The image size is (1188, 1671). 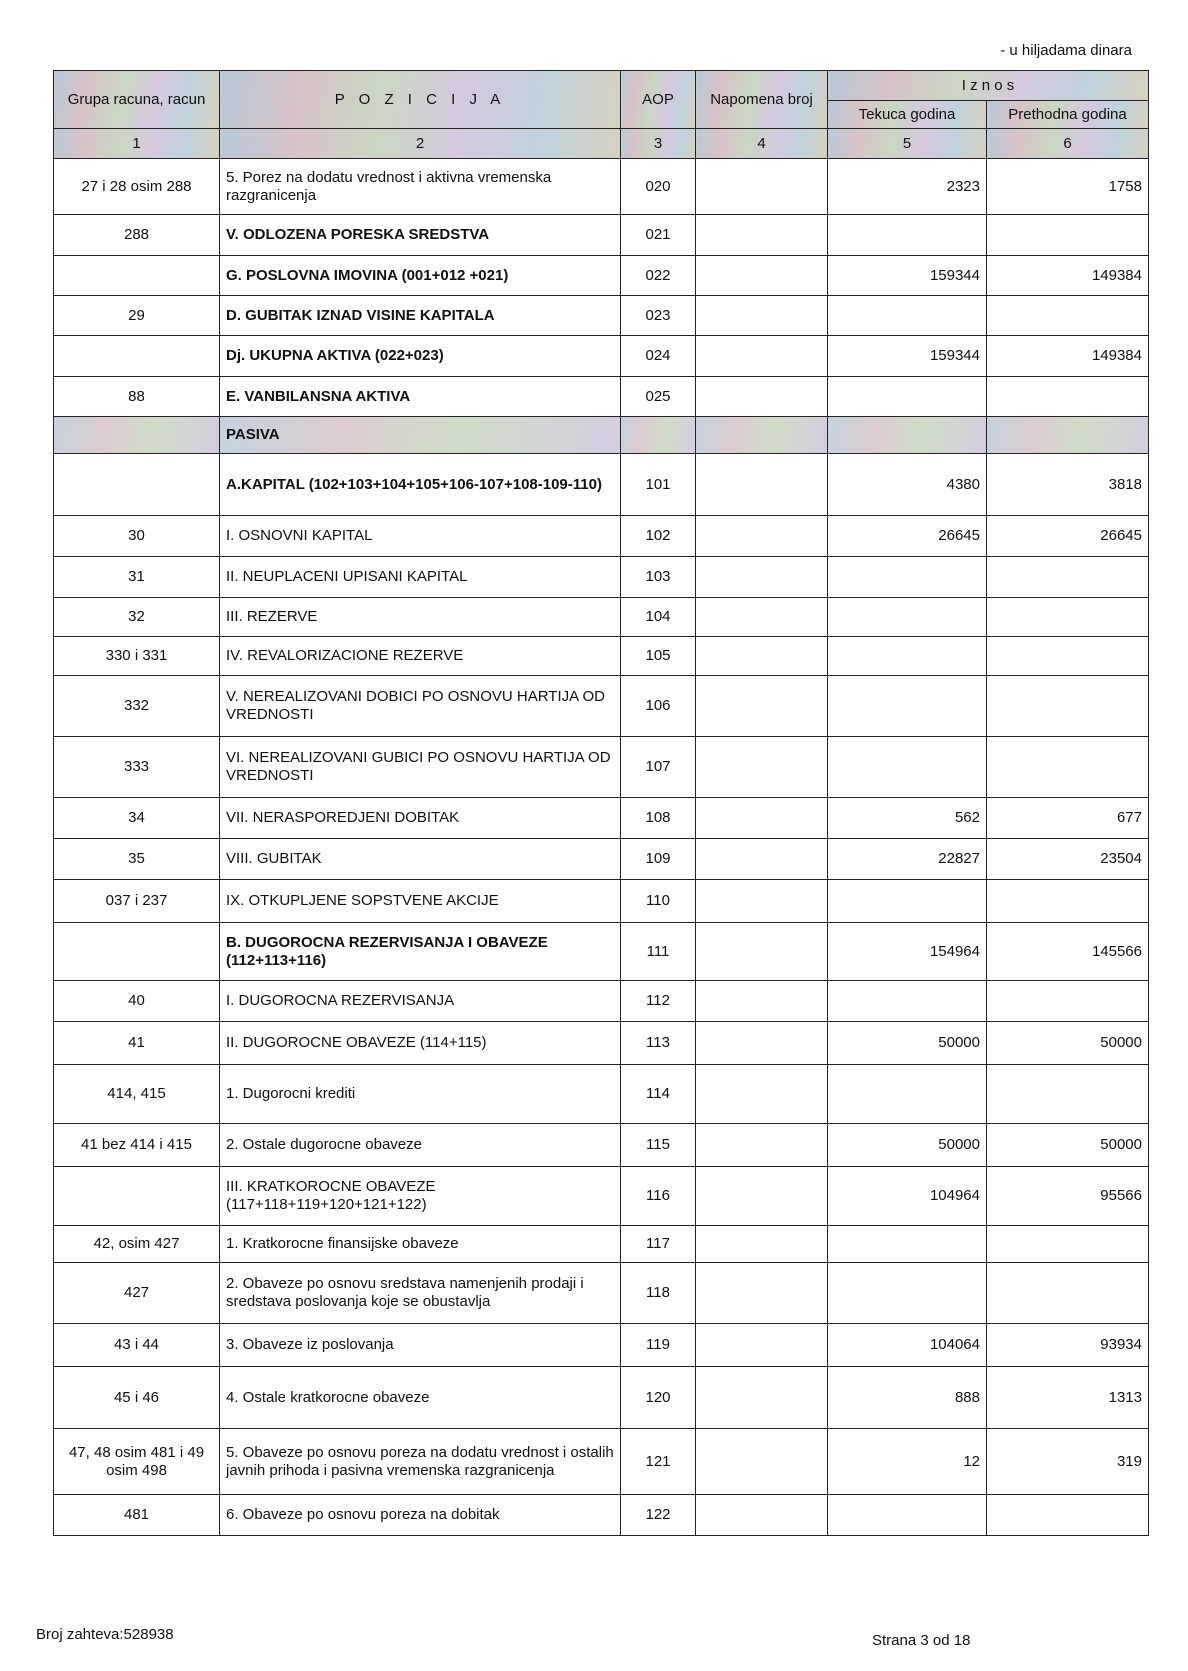 What do you see at coordinates (658, 706) in the screenshot?
I see `aop-cell: 106` at bounding box center [658, 706].